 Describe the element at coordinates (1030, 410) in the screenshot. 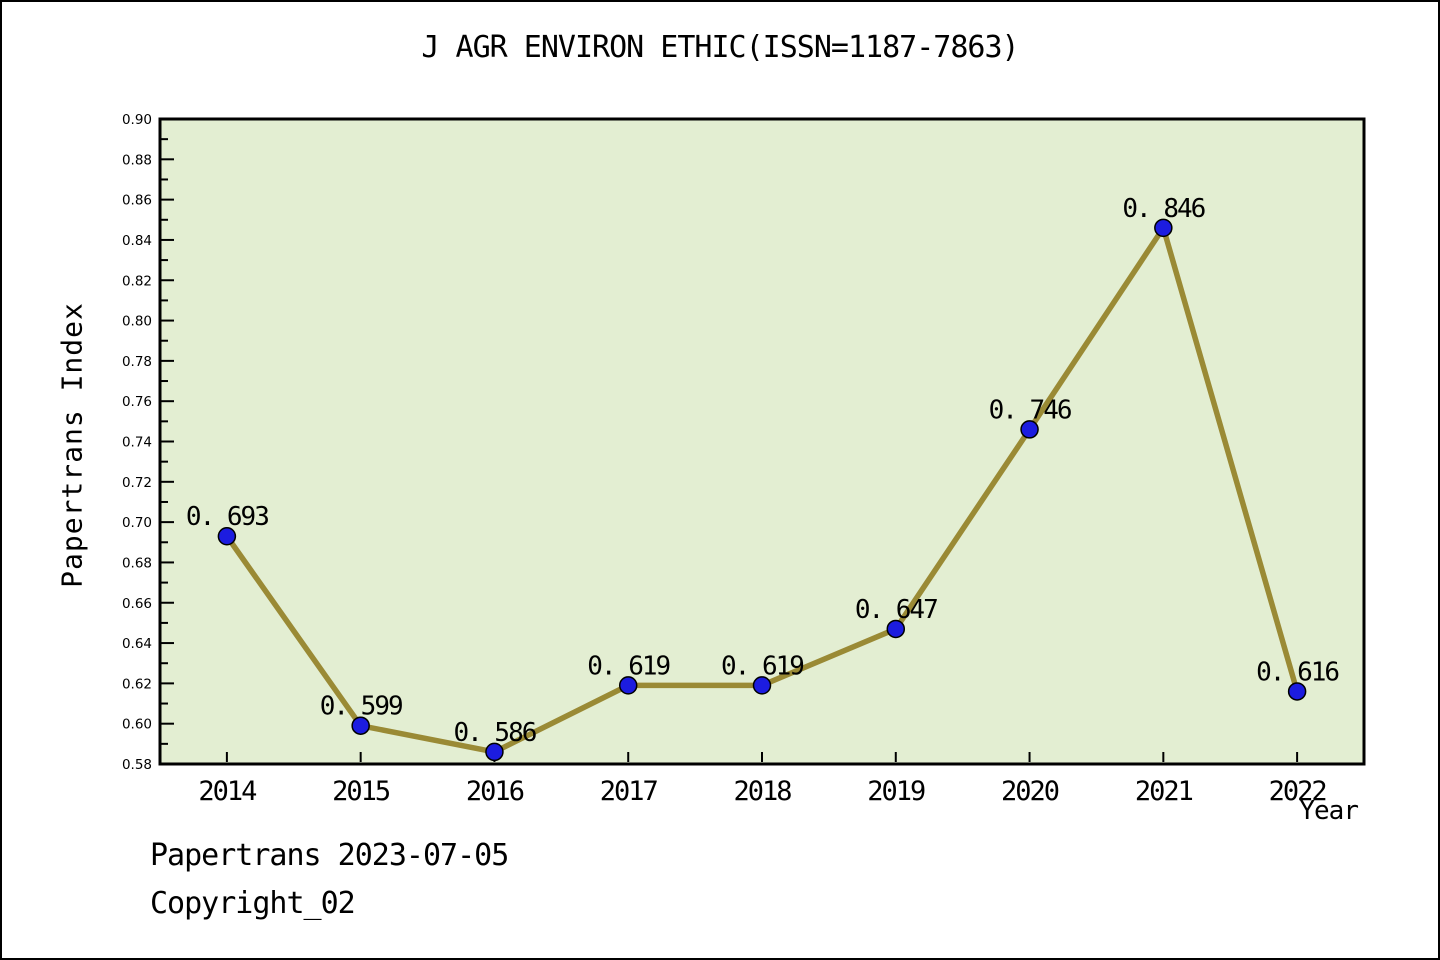

I see `point-label: 0. 746` at that location.